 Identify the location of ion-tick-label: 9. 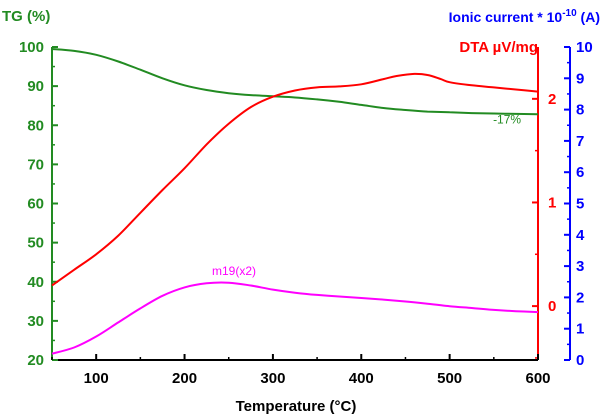
(580, 78).